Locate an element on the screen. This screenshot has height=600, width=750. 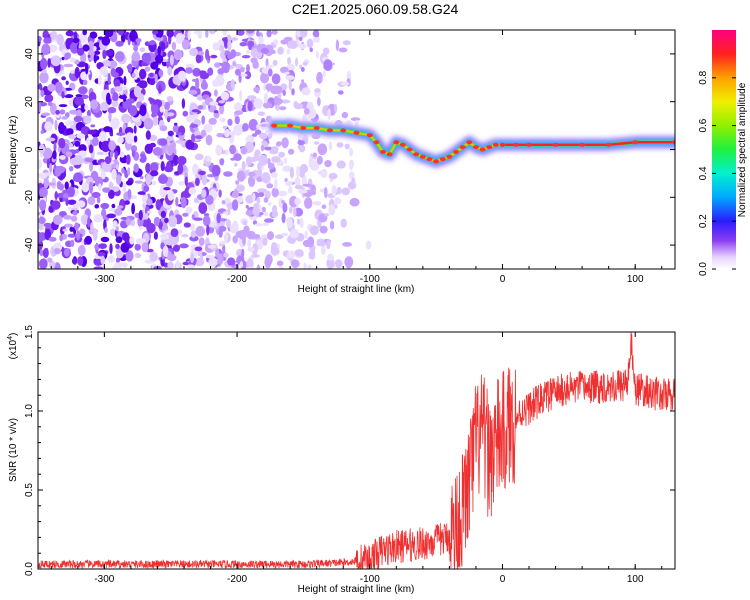
colorbar-tick-label: 0.6 is located at coordinates (703, 125).